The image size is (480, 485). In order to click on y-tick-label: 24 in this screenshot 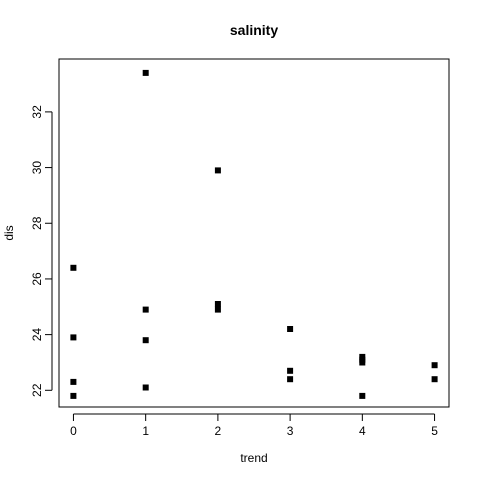, I will do `click(37, 335)`.